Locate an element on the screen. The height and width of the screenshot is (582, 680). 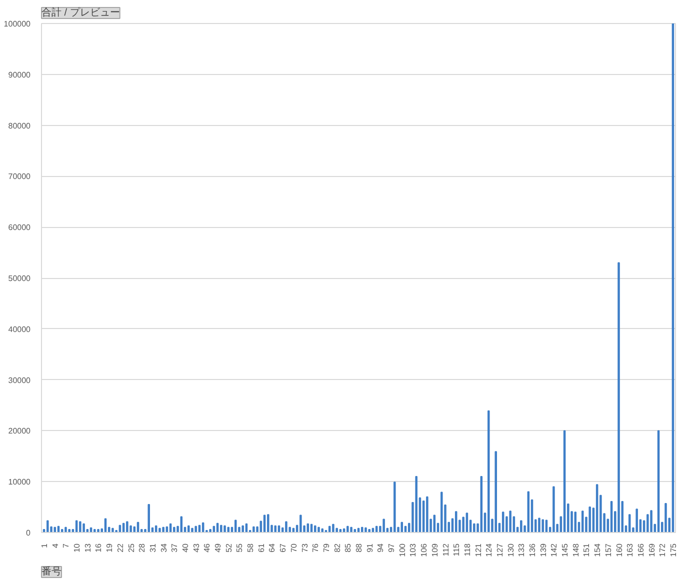
x-tick-label: 25 is located at coordinates (131, 547).